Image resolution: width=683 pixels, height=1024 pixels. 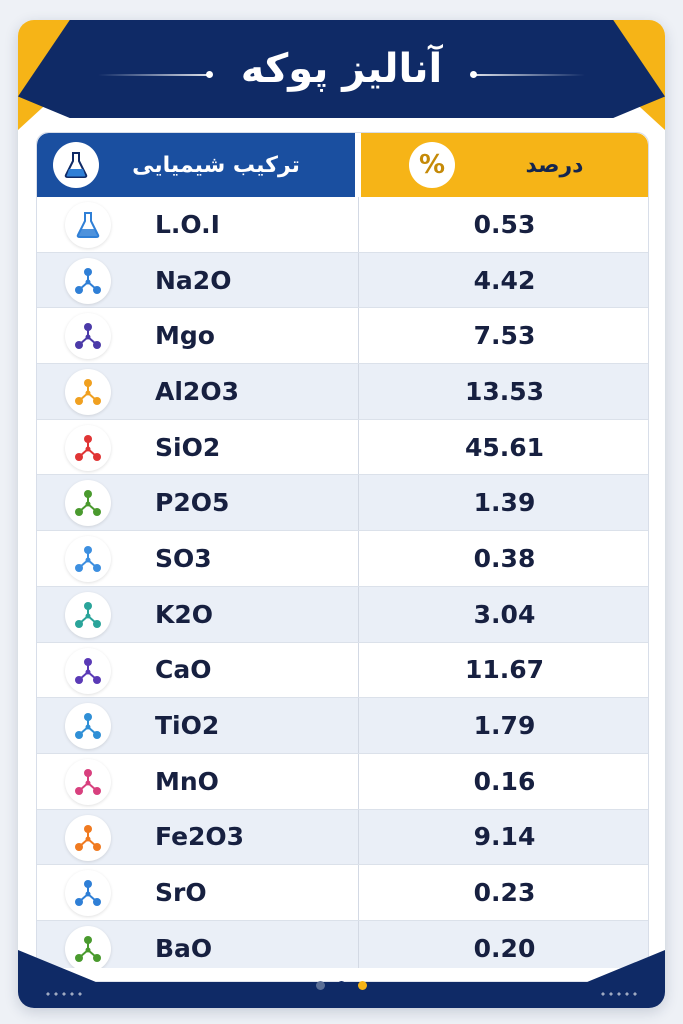 What do you see at coordinates (342, 670) in the screenshot?
I see `table-row: CaO 11.67` at bounding box center [342, 670].